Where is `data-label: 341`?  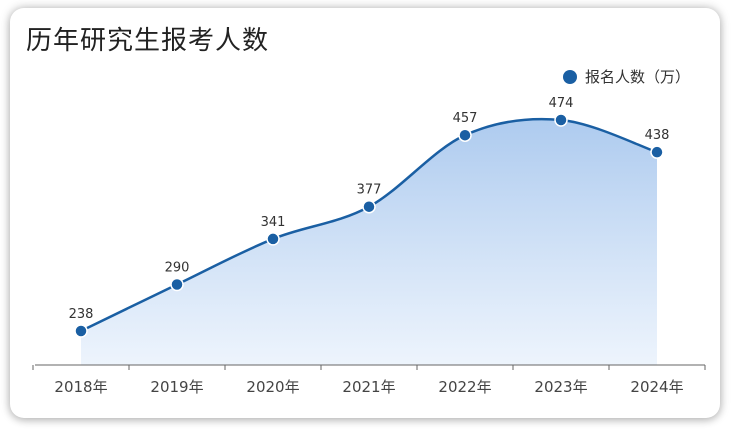 data-label: 341 is located at coordinates (273, 222).